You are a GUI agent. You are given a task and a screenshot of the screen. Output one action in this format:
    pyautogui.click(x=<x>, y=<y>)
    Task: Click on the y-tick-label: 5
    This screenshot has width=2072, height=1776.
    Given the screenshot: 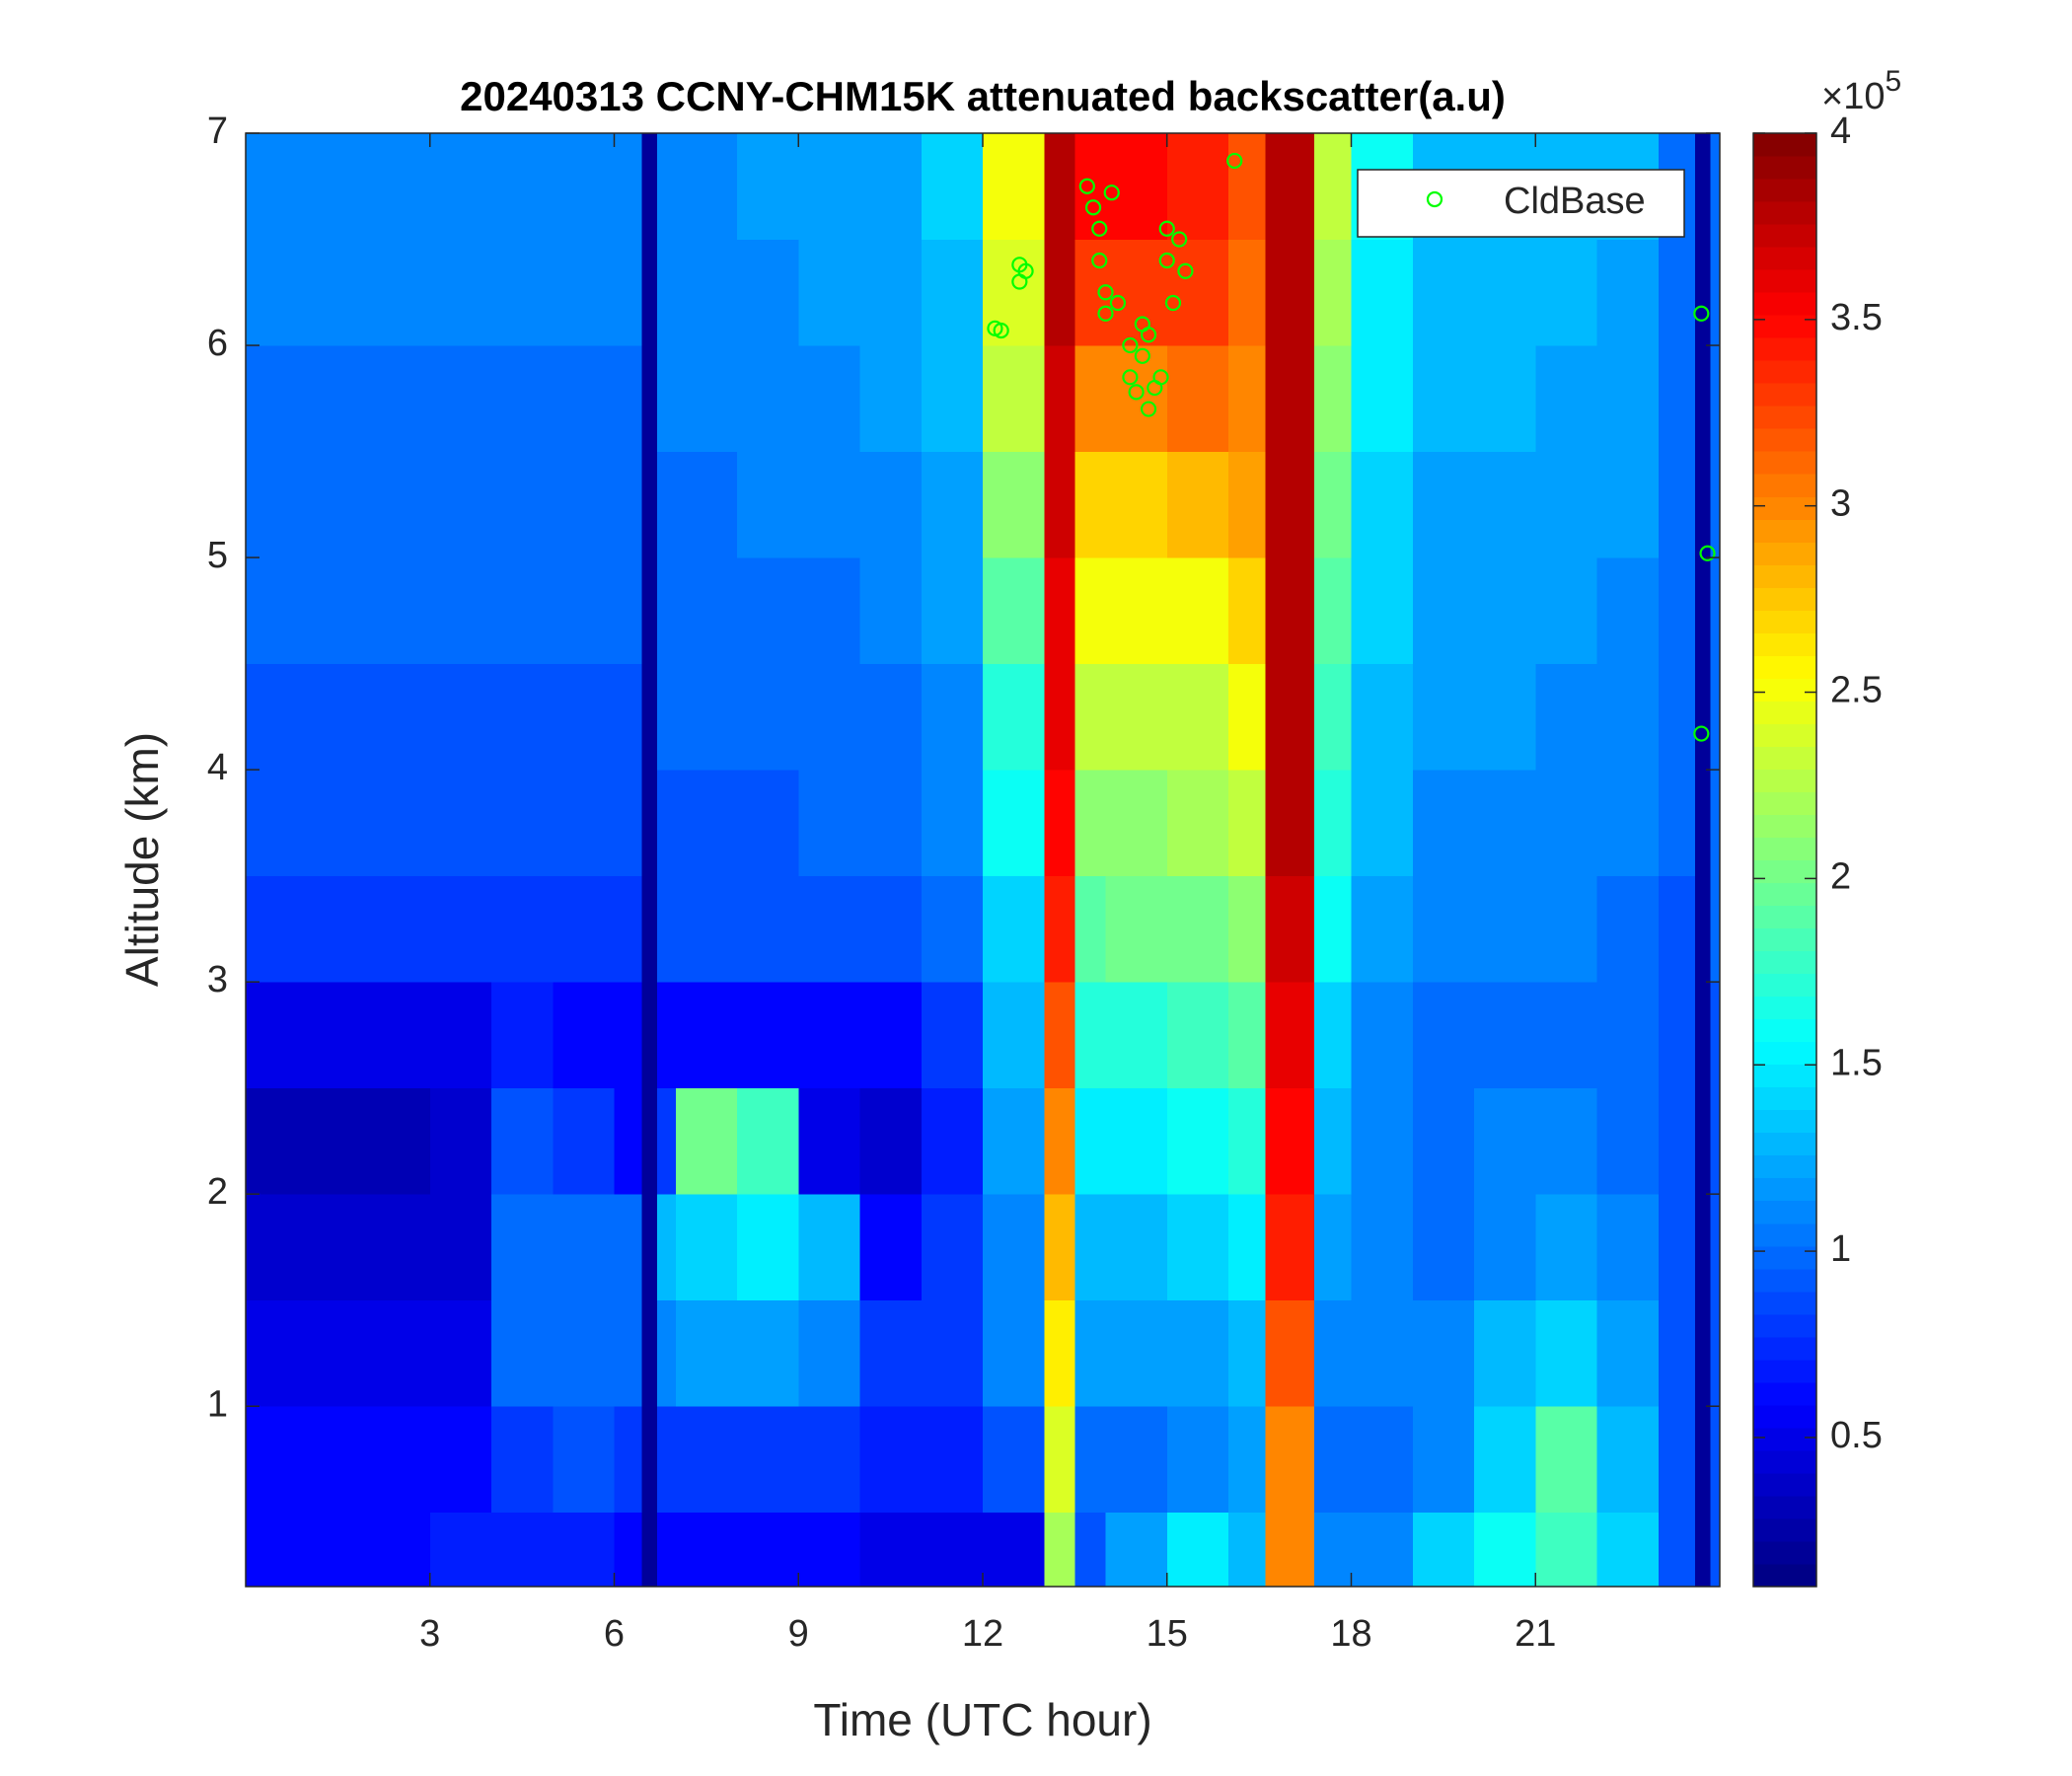 What is the action you would take?
    pyautogui.click(x=218, y=555)
    